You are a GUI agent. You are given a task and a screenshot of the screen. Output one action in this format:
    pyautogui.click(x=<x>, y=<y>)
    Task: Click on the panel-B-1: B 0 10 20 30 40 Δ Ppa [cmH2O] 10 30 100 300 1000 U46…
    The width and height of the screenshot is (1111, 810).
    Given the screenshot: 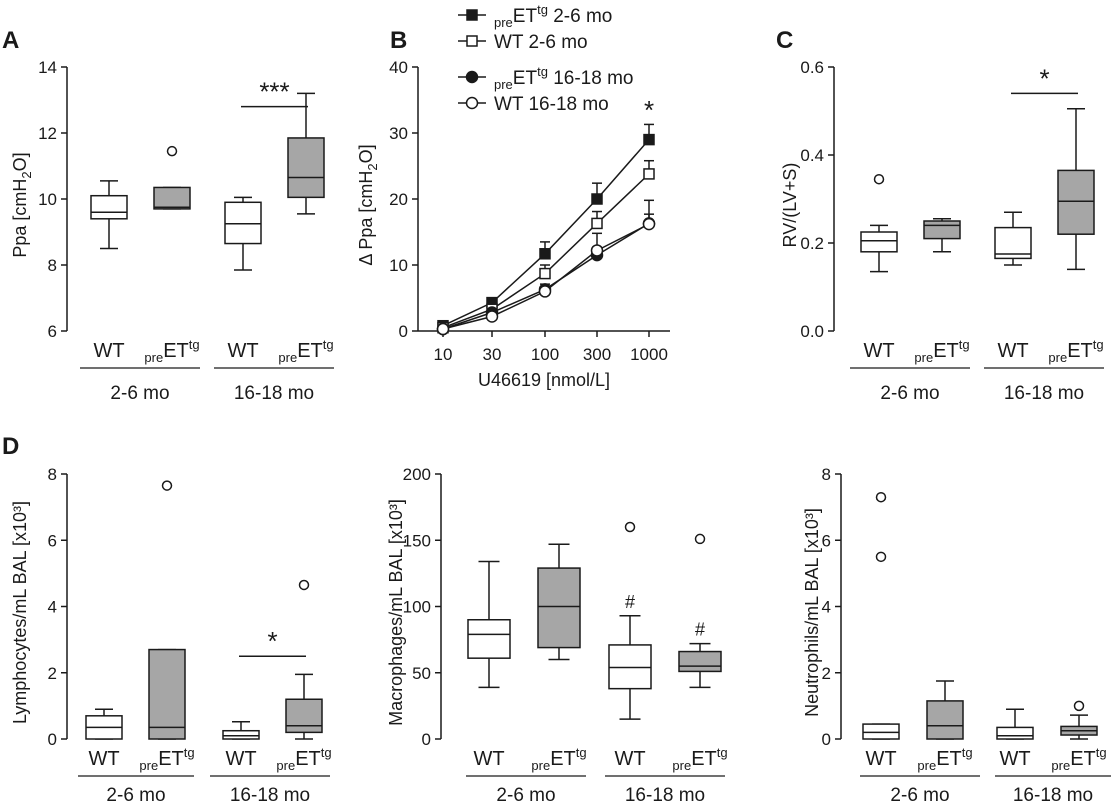 What is the action you would take?
    pyautogui.click(x=513, y=196)
    